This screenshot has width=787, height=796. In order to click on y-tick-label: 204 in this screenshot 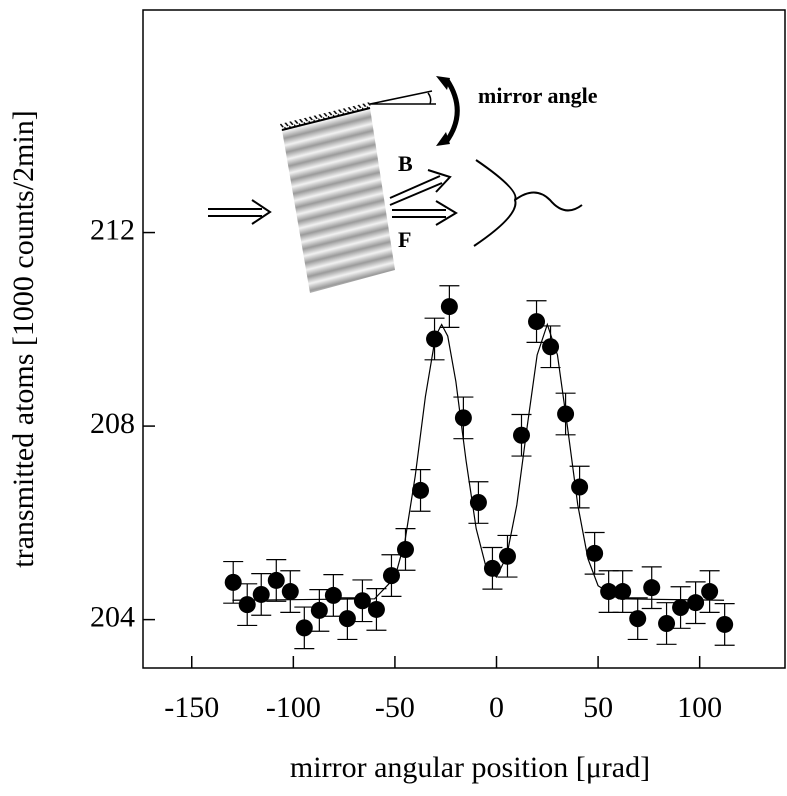, I will do `click(112, 617)`.